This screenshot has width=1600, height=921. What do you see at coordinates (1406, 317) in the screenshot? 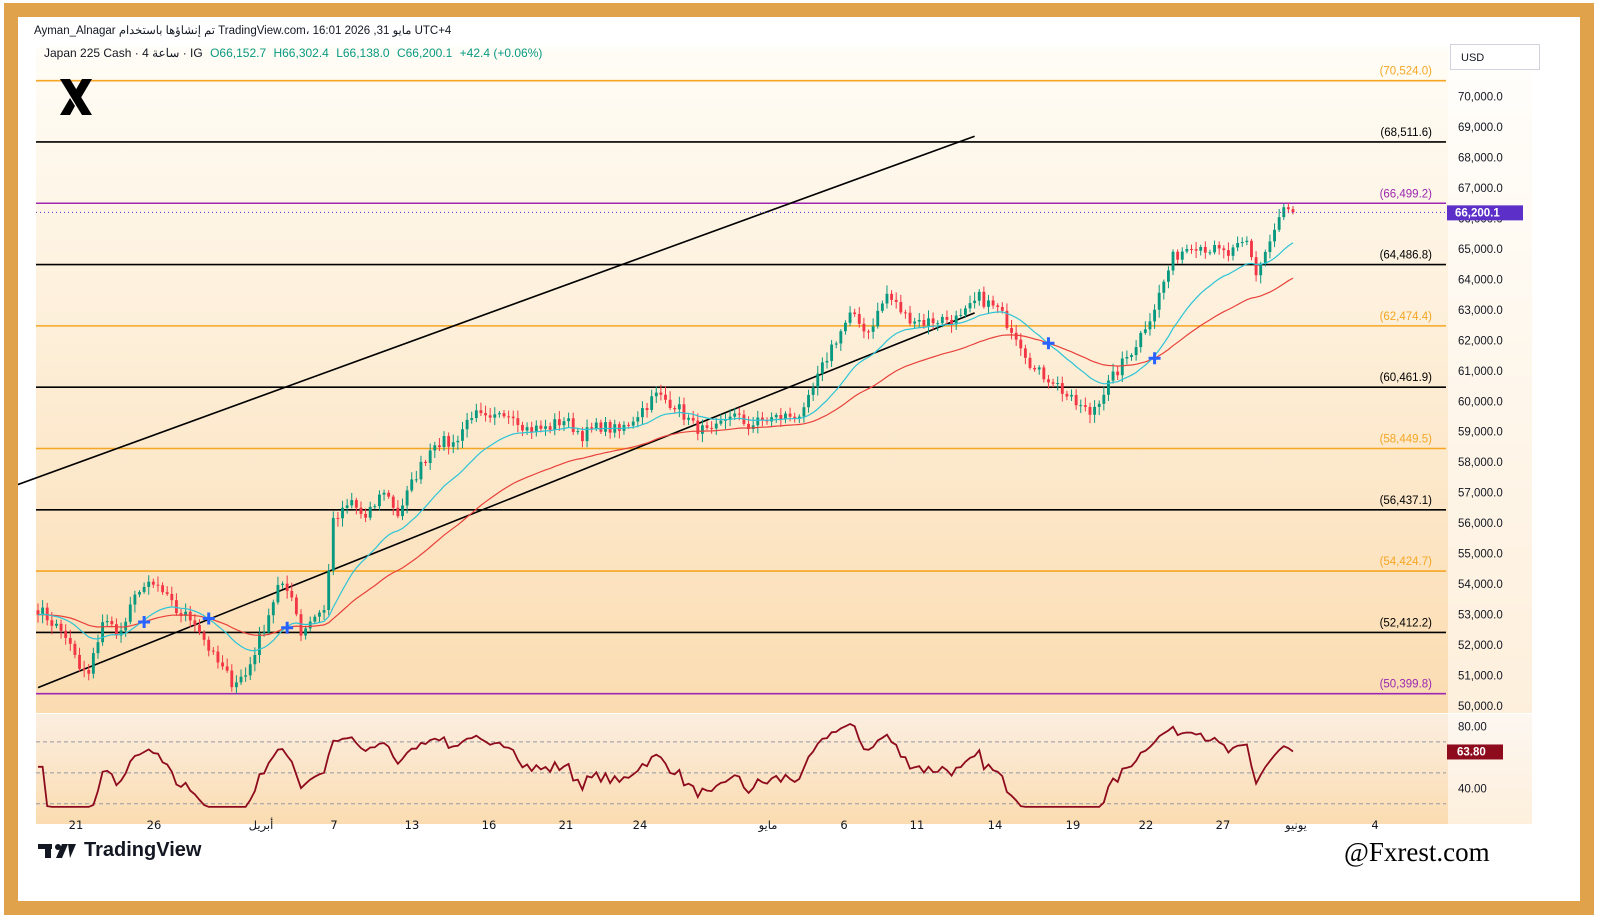
I see `level-label: (62,474.4)` at bounding box center [1406, 317].